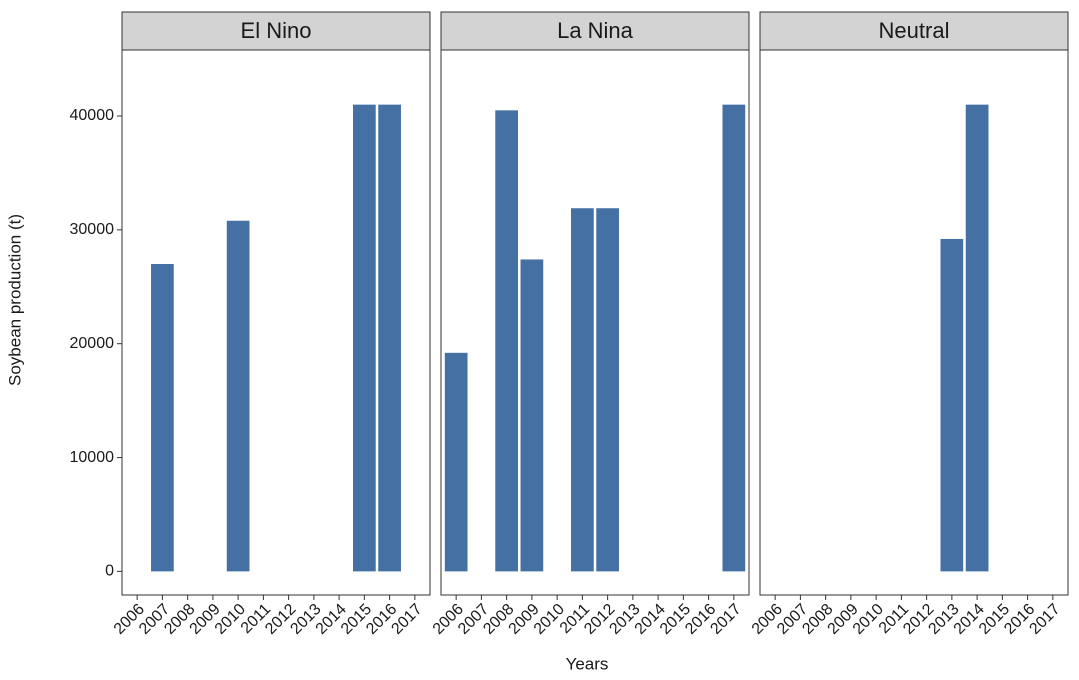 Image resolution: width=1079 pixels, height=680 pixels. I want to click on x-axis-label: Years, so click(587, 663).